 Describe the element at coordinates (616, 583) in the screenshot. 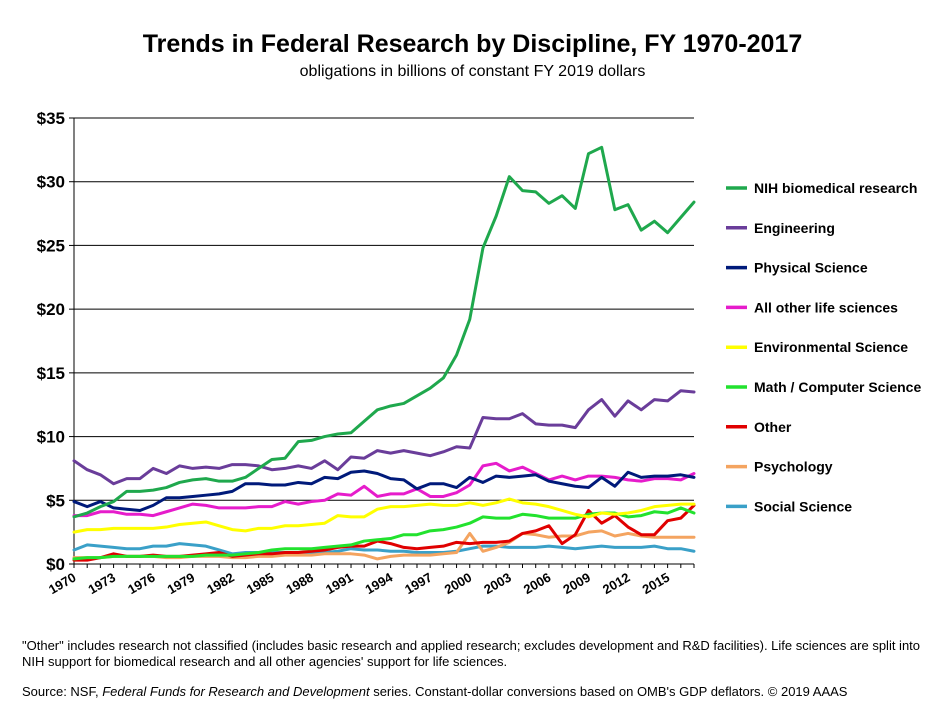

I see `x-tick-label: 2012` at that location.